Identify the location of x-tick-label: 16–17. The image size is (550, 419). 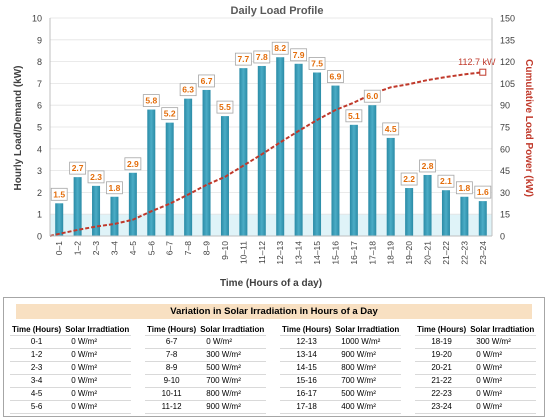
(354, 253).